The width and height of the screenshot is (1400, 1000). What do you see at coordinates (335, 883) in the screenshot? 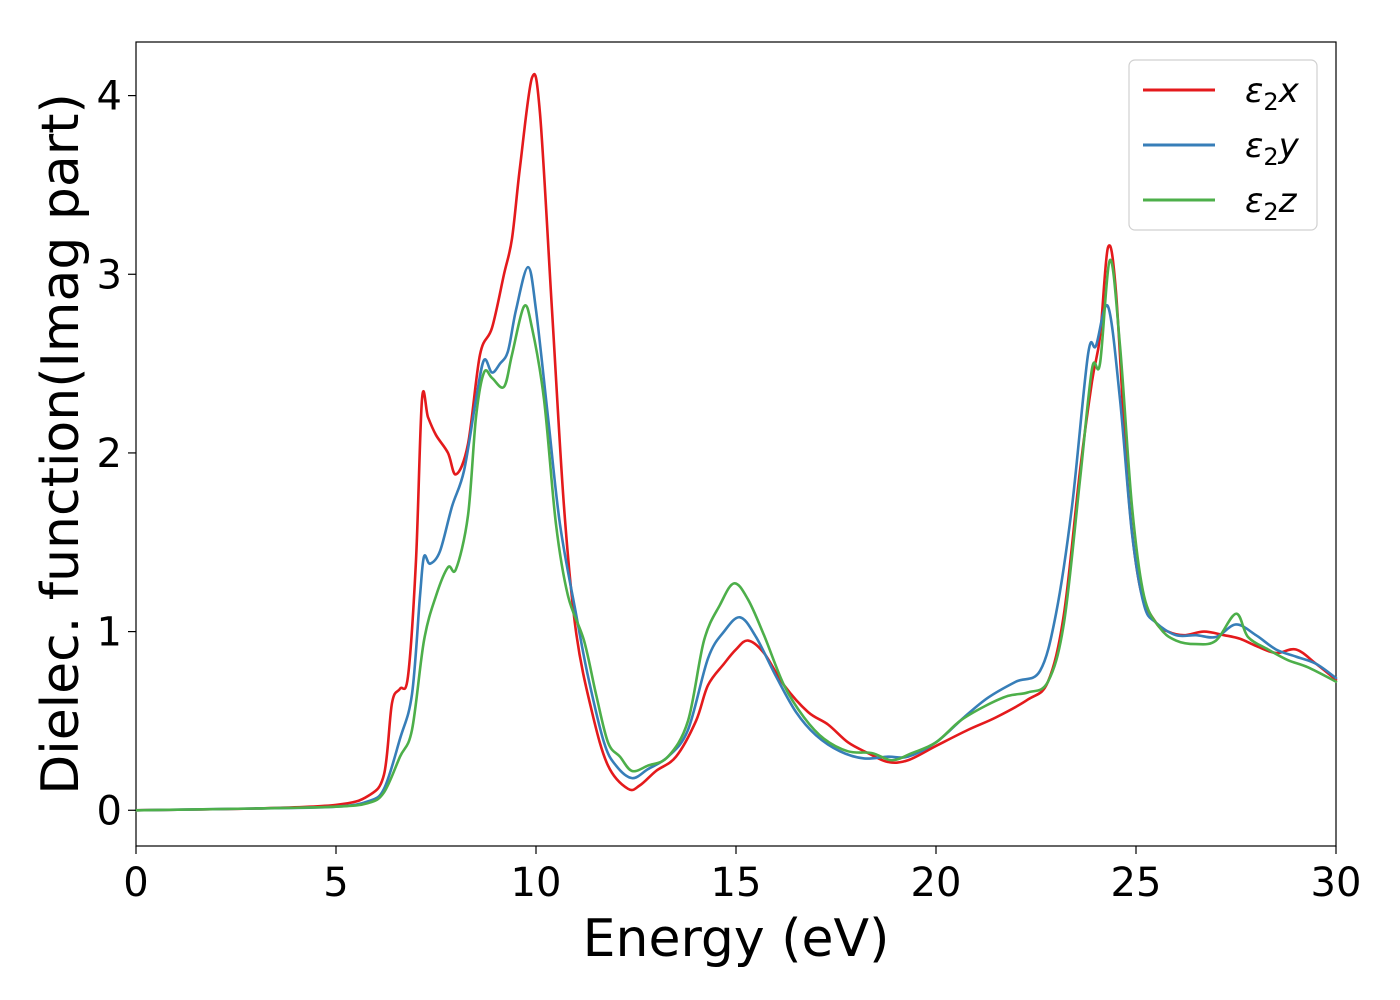
I see `x-tick-label: 5` at bounding box center [335, 883].